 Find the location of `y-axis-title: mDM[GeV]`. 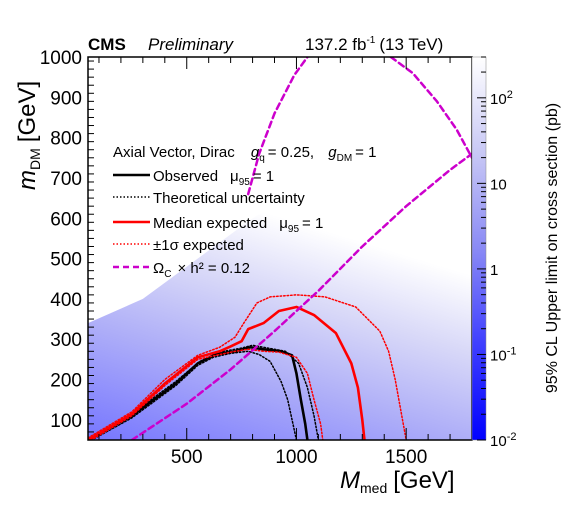

y-axis-title: mDM[GeV] is located at coordinates (28, 135).